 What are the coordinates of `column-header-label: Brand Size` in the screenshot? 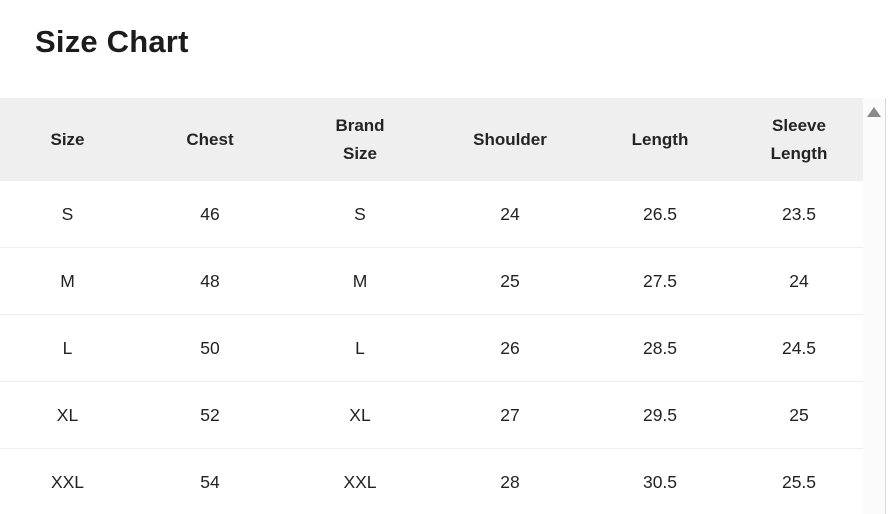 It's located at (360, 139).